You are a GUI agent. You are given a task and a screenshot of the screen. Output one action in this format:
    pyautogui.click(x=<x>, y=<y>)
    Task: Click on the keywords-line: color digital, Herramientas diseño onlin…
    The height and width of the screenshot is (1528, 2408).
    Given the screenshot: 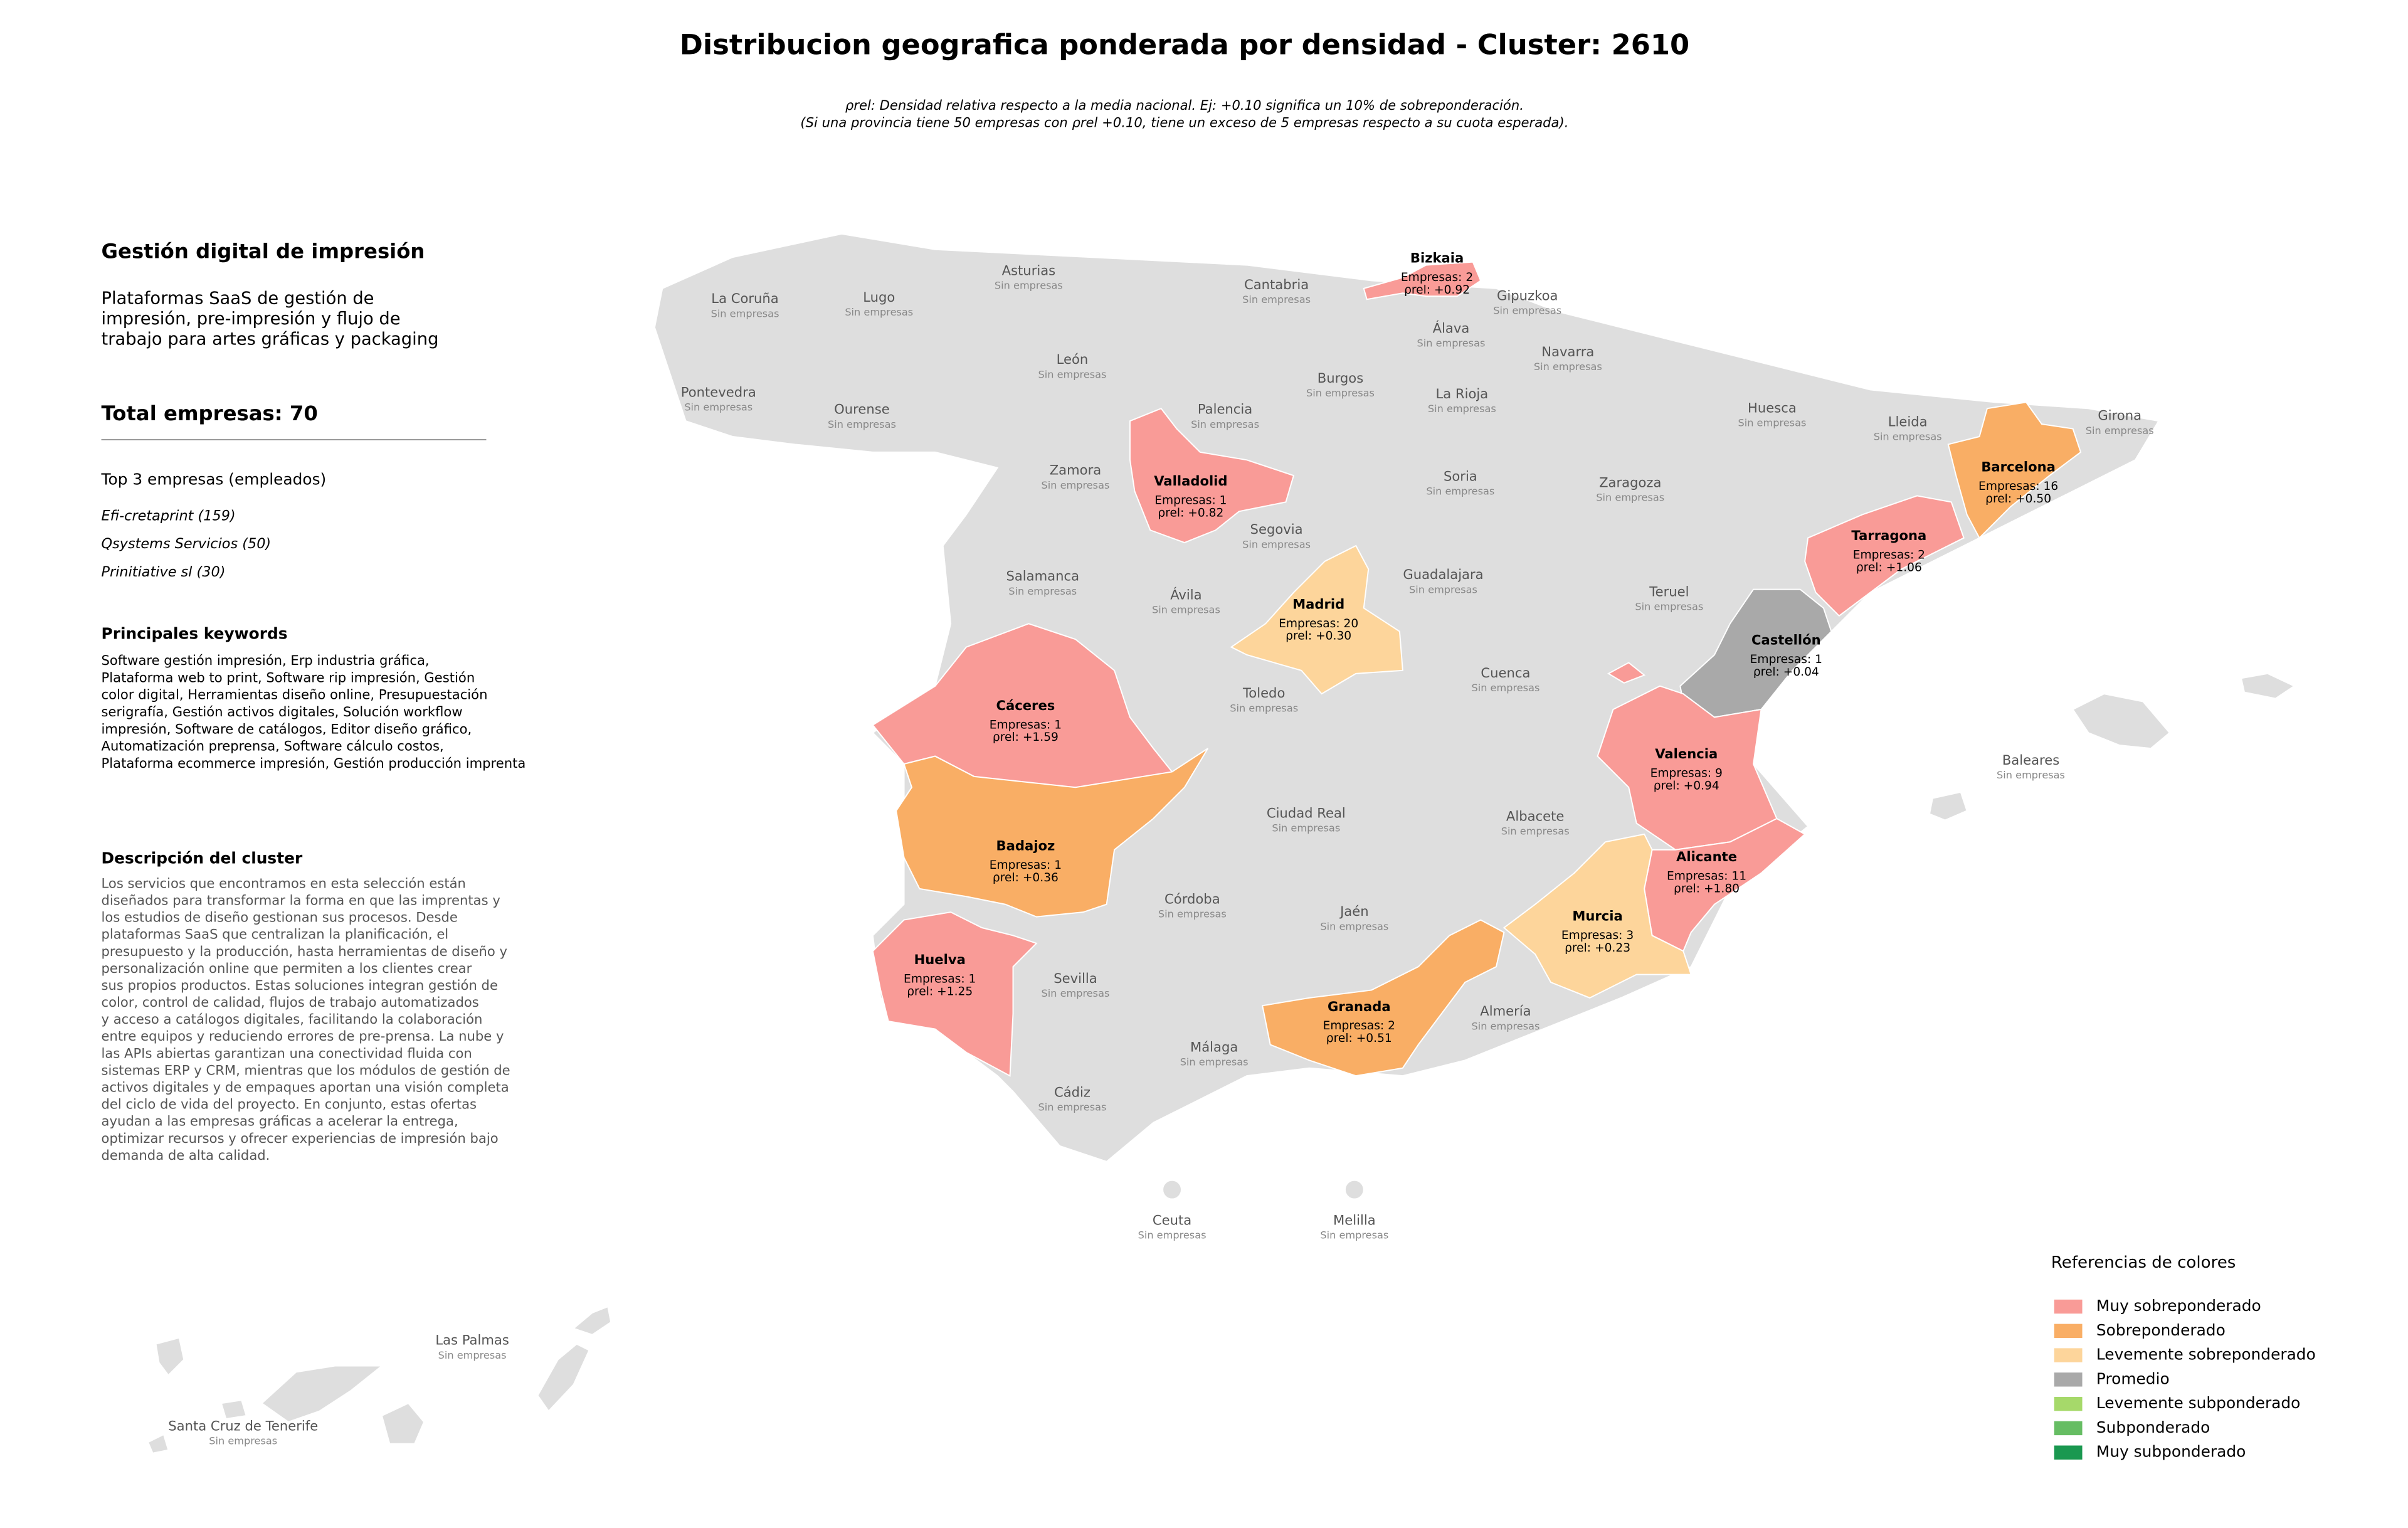 What is the action you would take?
    pyautogui.click(x=295, y=695)
    